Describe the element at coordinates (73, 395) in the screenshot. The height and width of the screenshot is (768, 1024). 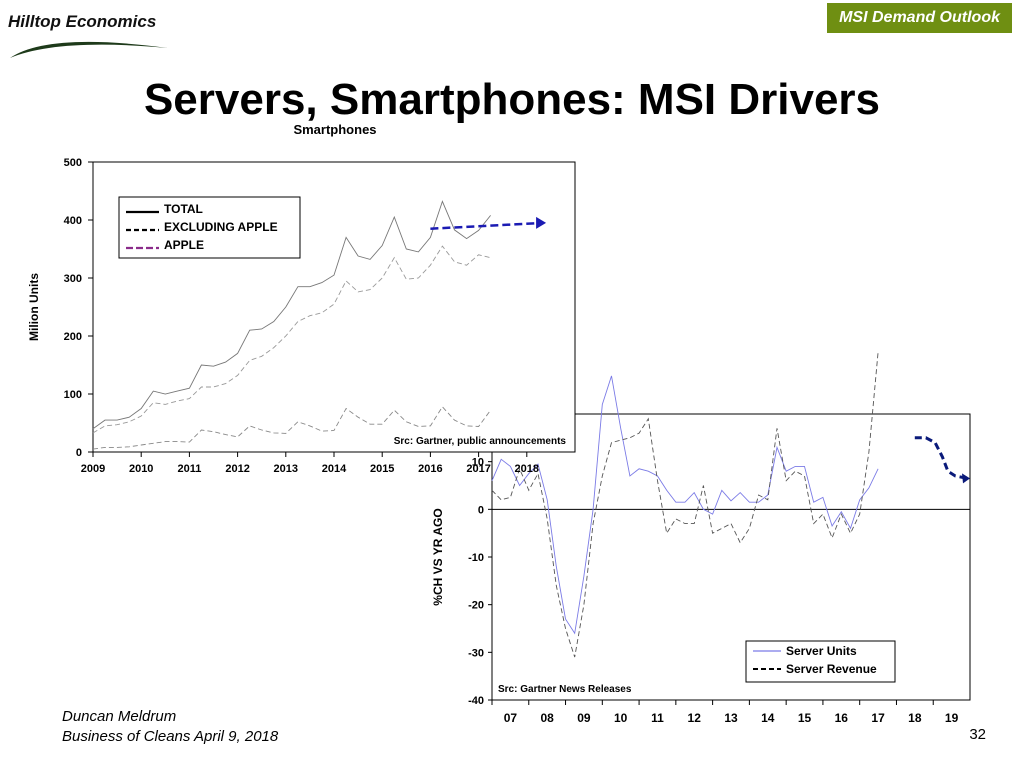
I see `smartphones-y-tick-label: 100` at that location.